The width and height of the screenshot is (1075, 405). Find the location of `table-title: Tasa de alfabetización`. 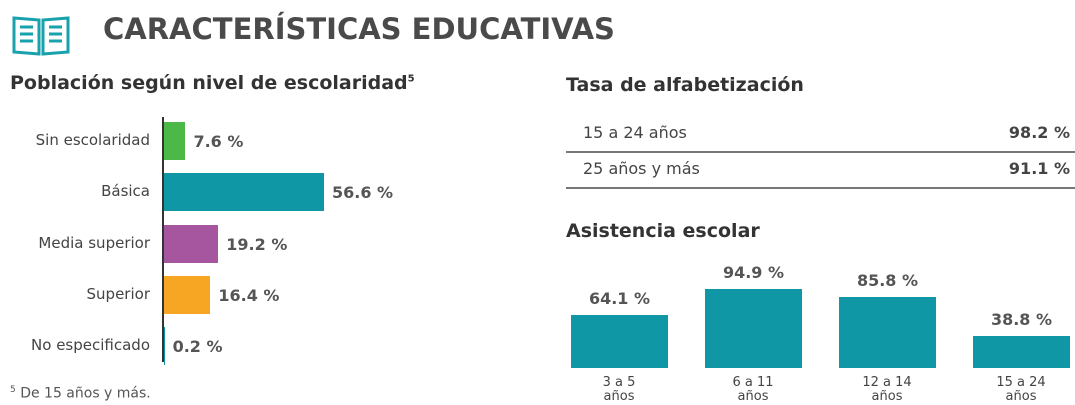

table-title: Tasa de alfabetización is located at coordinates (685, 85).